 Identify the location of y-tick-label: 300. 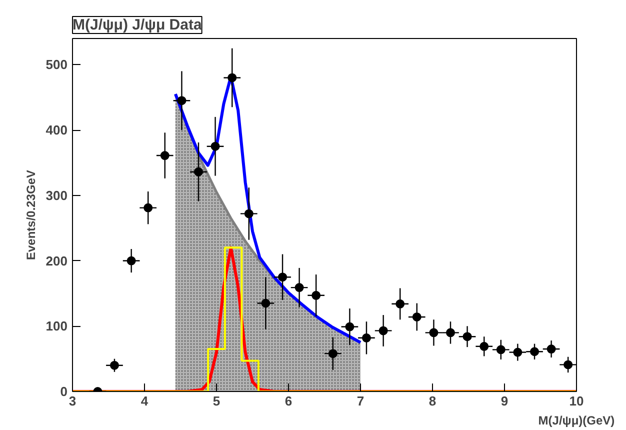
(57, 195).